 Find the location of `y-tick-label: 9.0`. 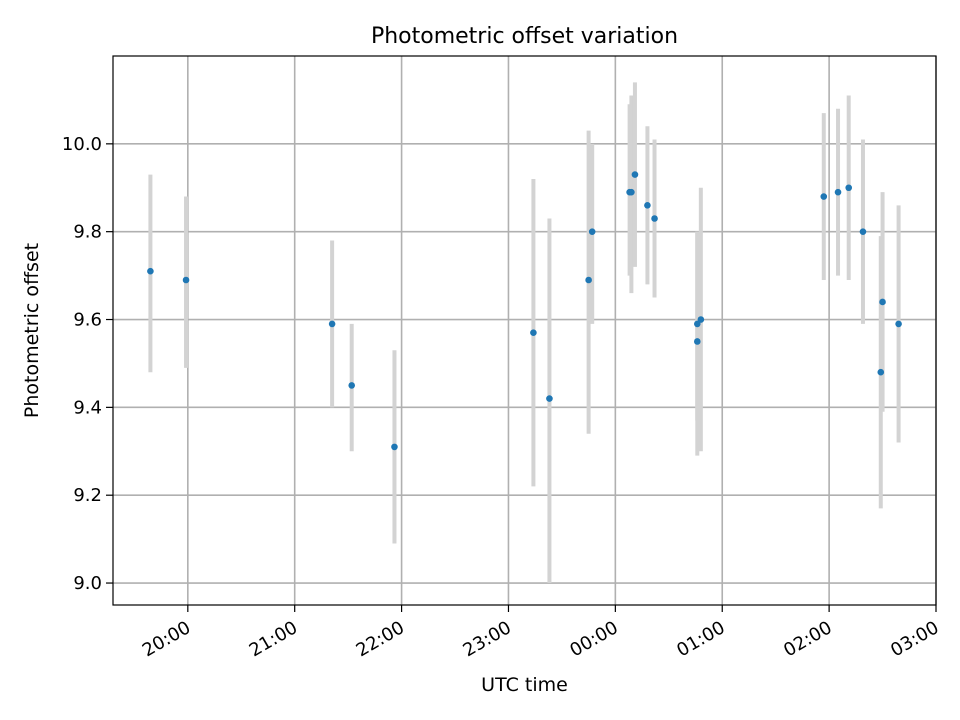

y-tick-label: 9.0 is located at coordinates (87, 583).